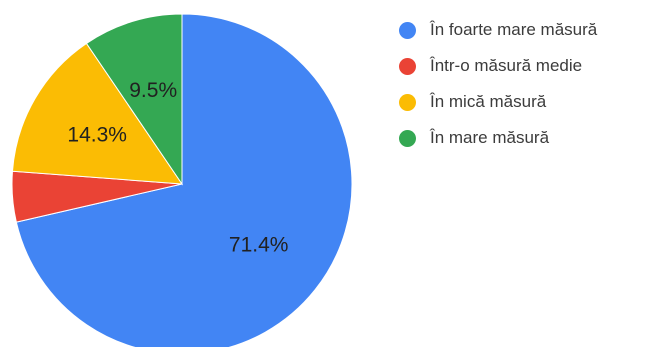 The height and width of the screenshot is (347, 646). I want to click on legend-item-1: Într-o măsură medie, so click(498, 66).